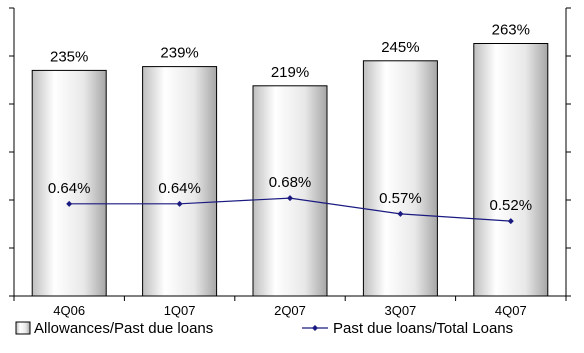 The height and width of the screenshot is (353, 584). I want to click on bar-2Q07, so click(290, 191).